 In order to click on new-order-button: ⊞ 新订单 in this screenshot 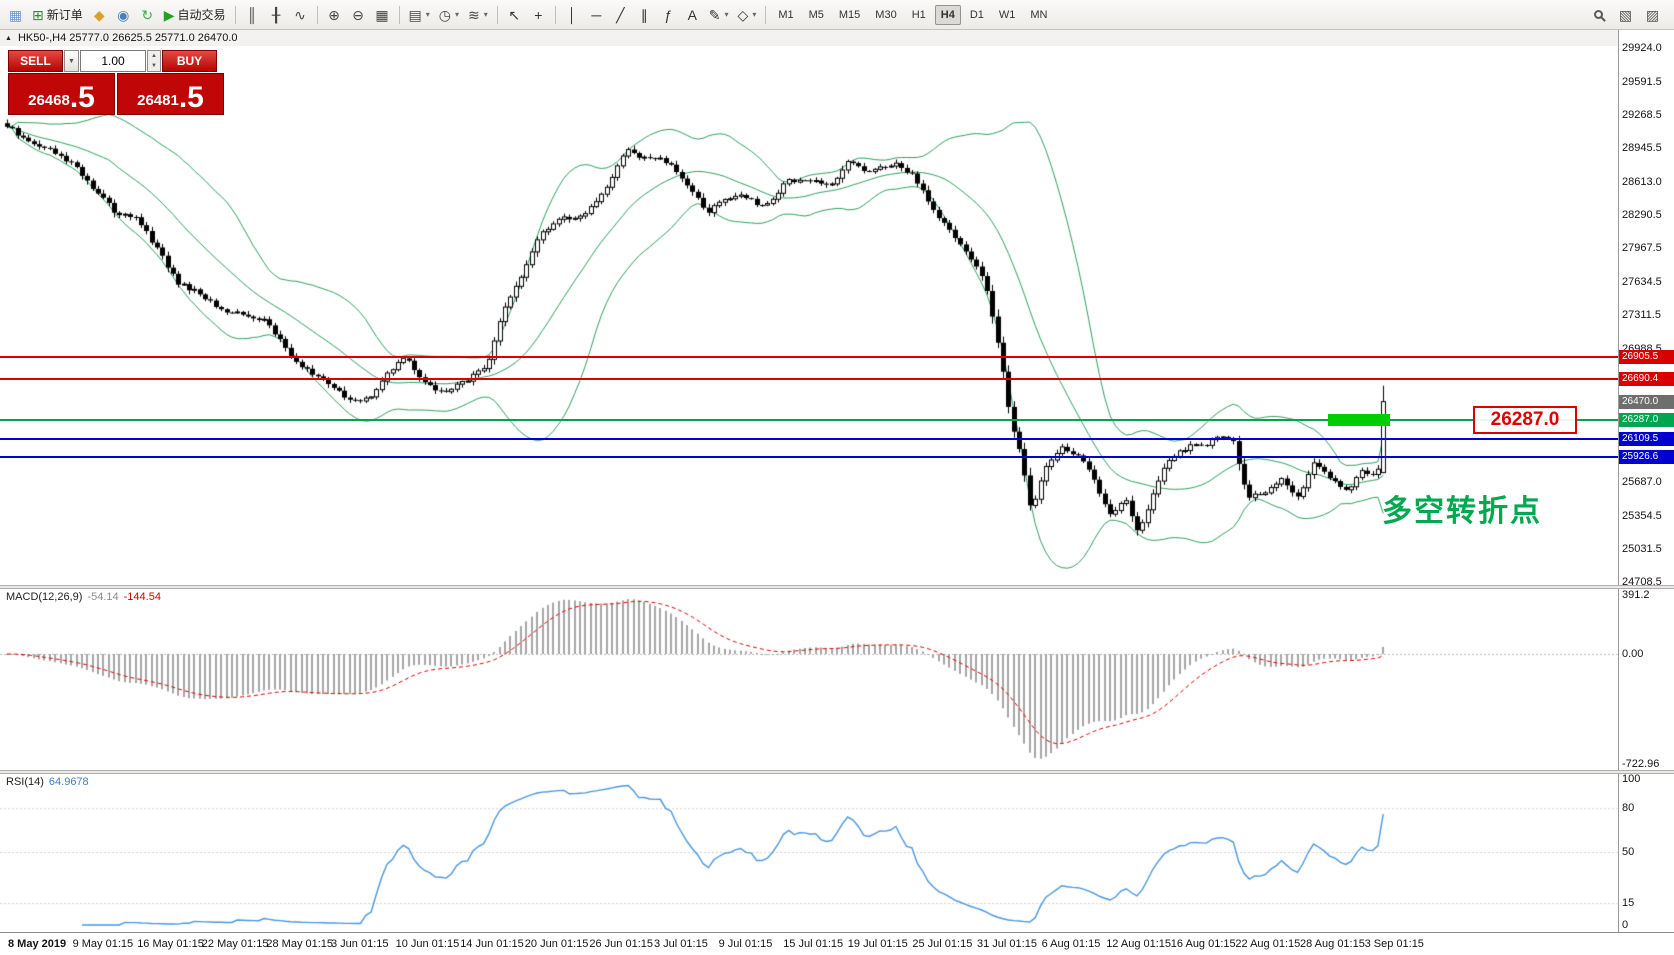, I will do `click(57, 15)`.